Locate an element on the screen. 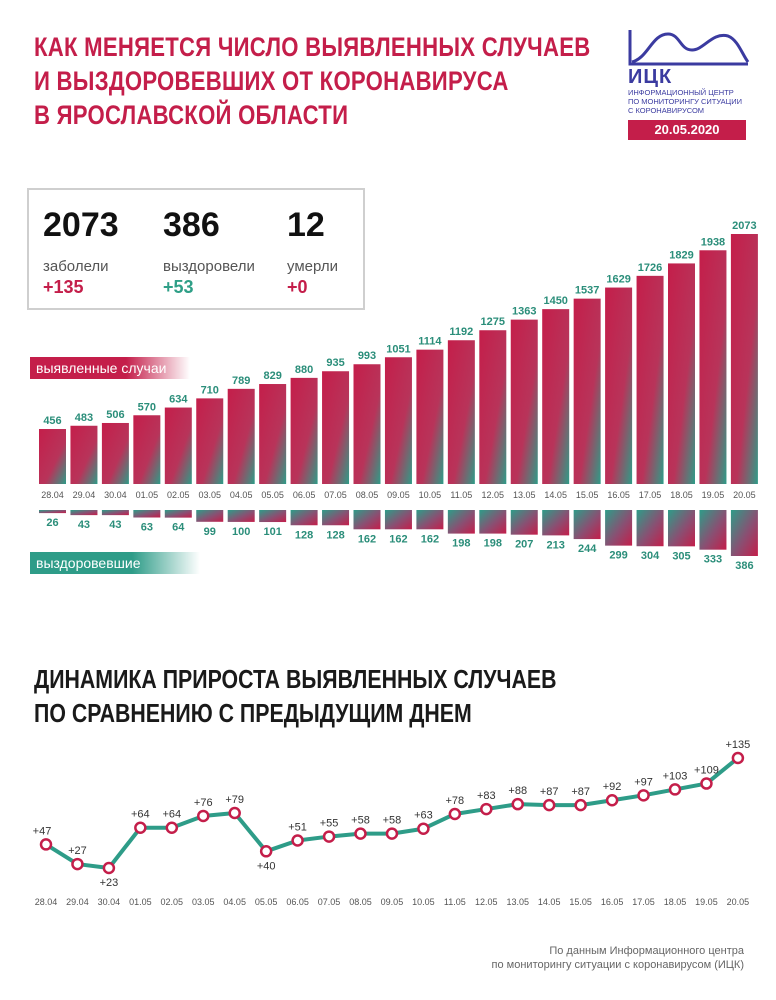  growth-point-label: +40 is located at coordinates (266, 866).